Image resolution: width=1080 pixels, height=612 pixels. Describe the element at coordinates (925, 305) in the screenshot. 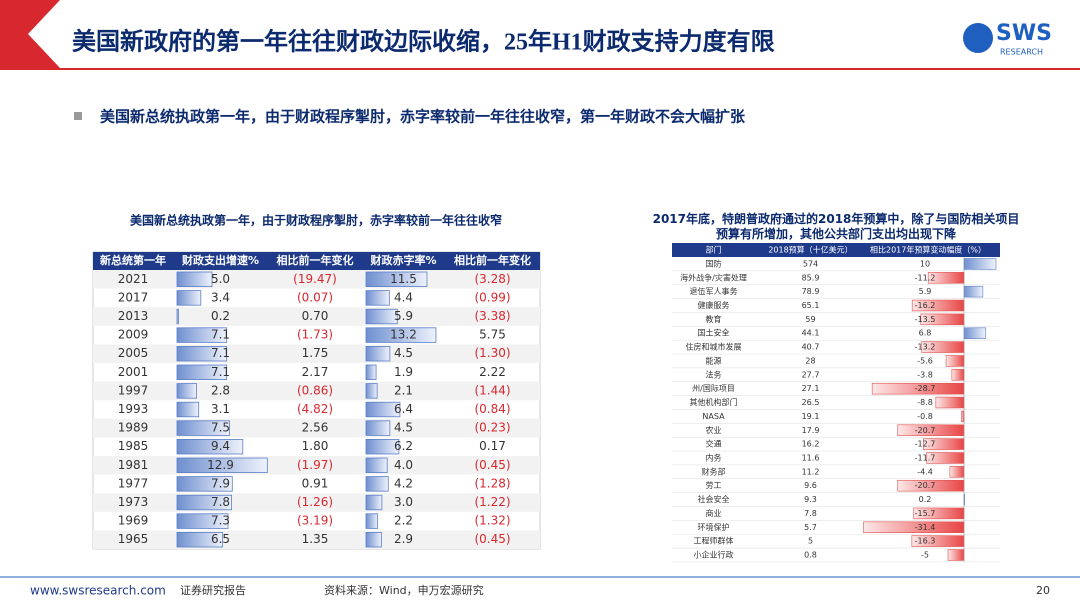

I see `right-cell: -16.2` at that location.